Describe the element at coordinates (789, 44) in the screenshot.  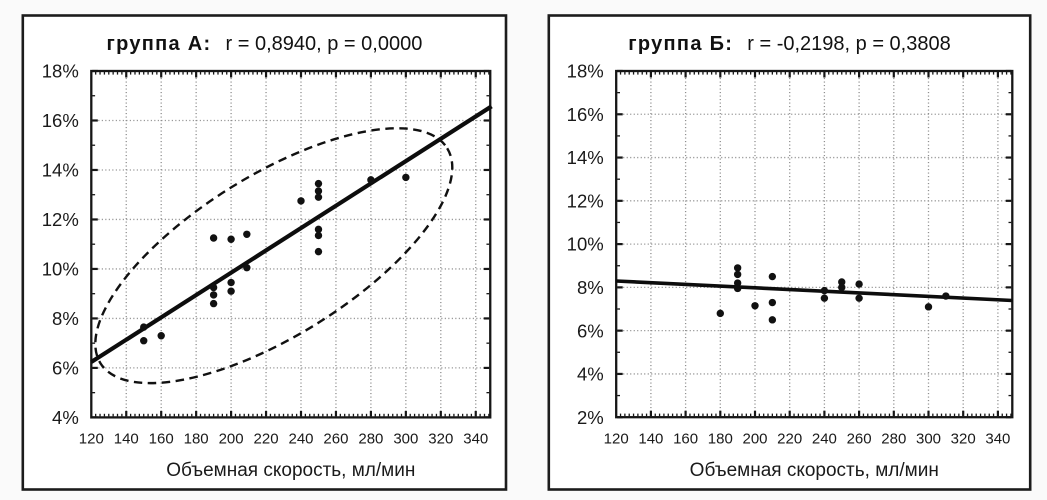
I see `svg-text:группа Б: r = -0,2198, p = 0,: группа Б: r = -0,2198, p = 0,3808` at that location.